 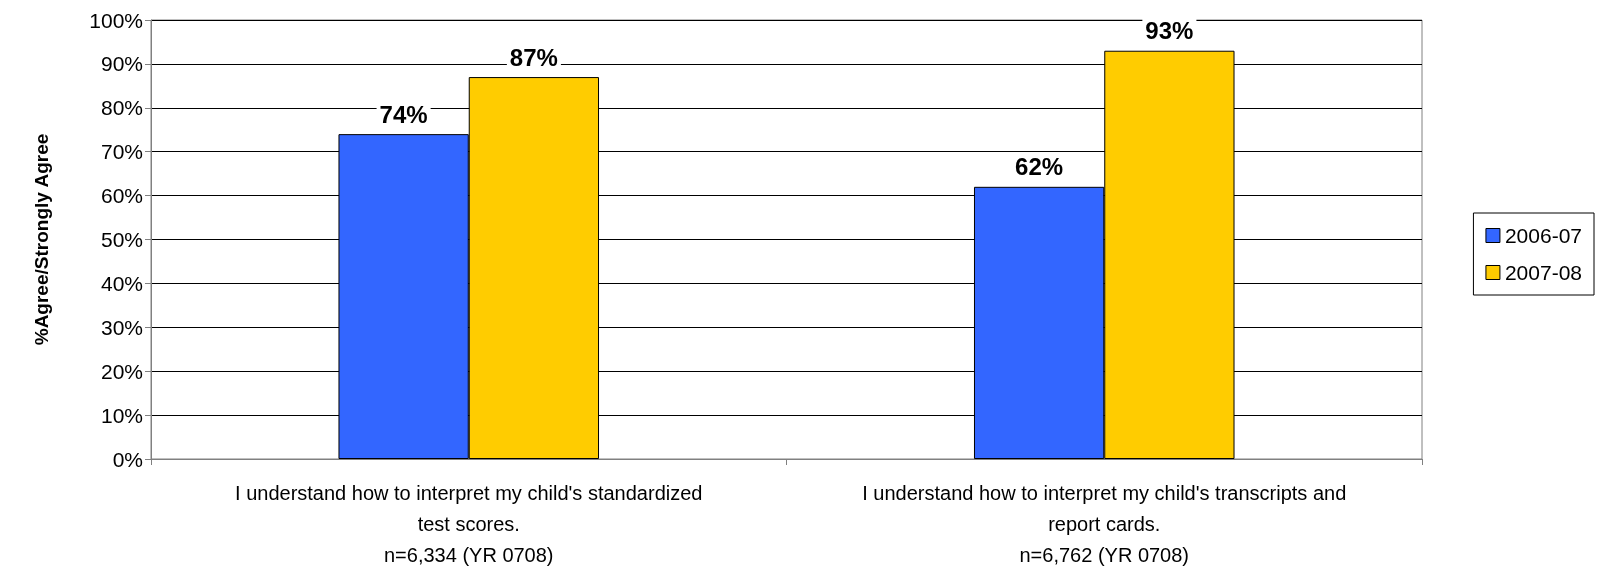 I want to click on y-axis-title: %Agree/Strongly Agree, so click(x=41, y=239).